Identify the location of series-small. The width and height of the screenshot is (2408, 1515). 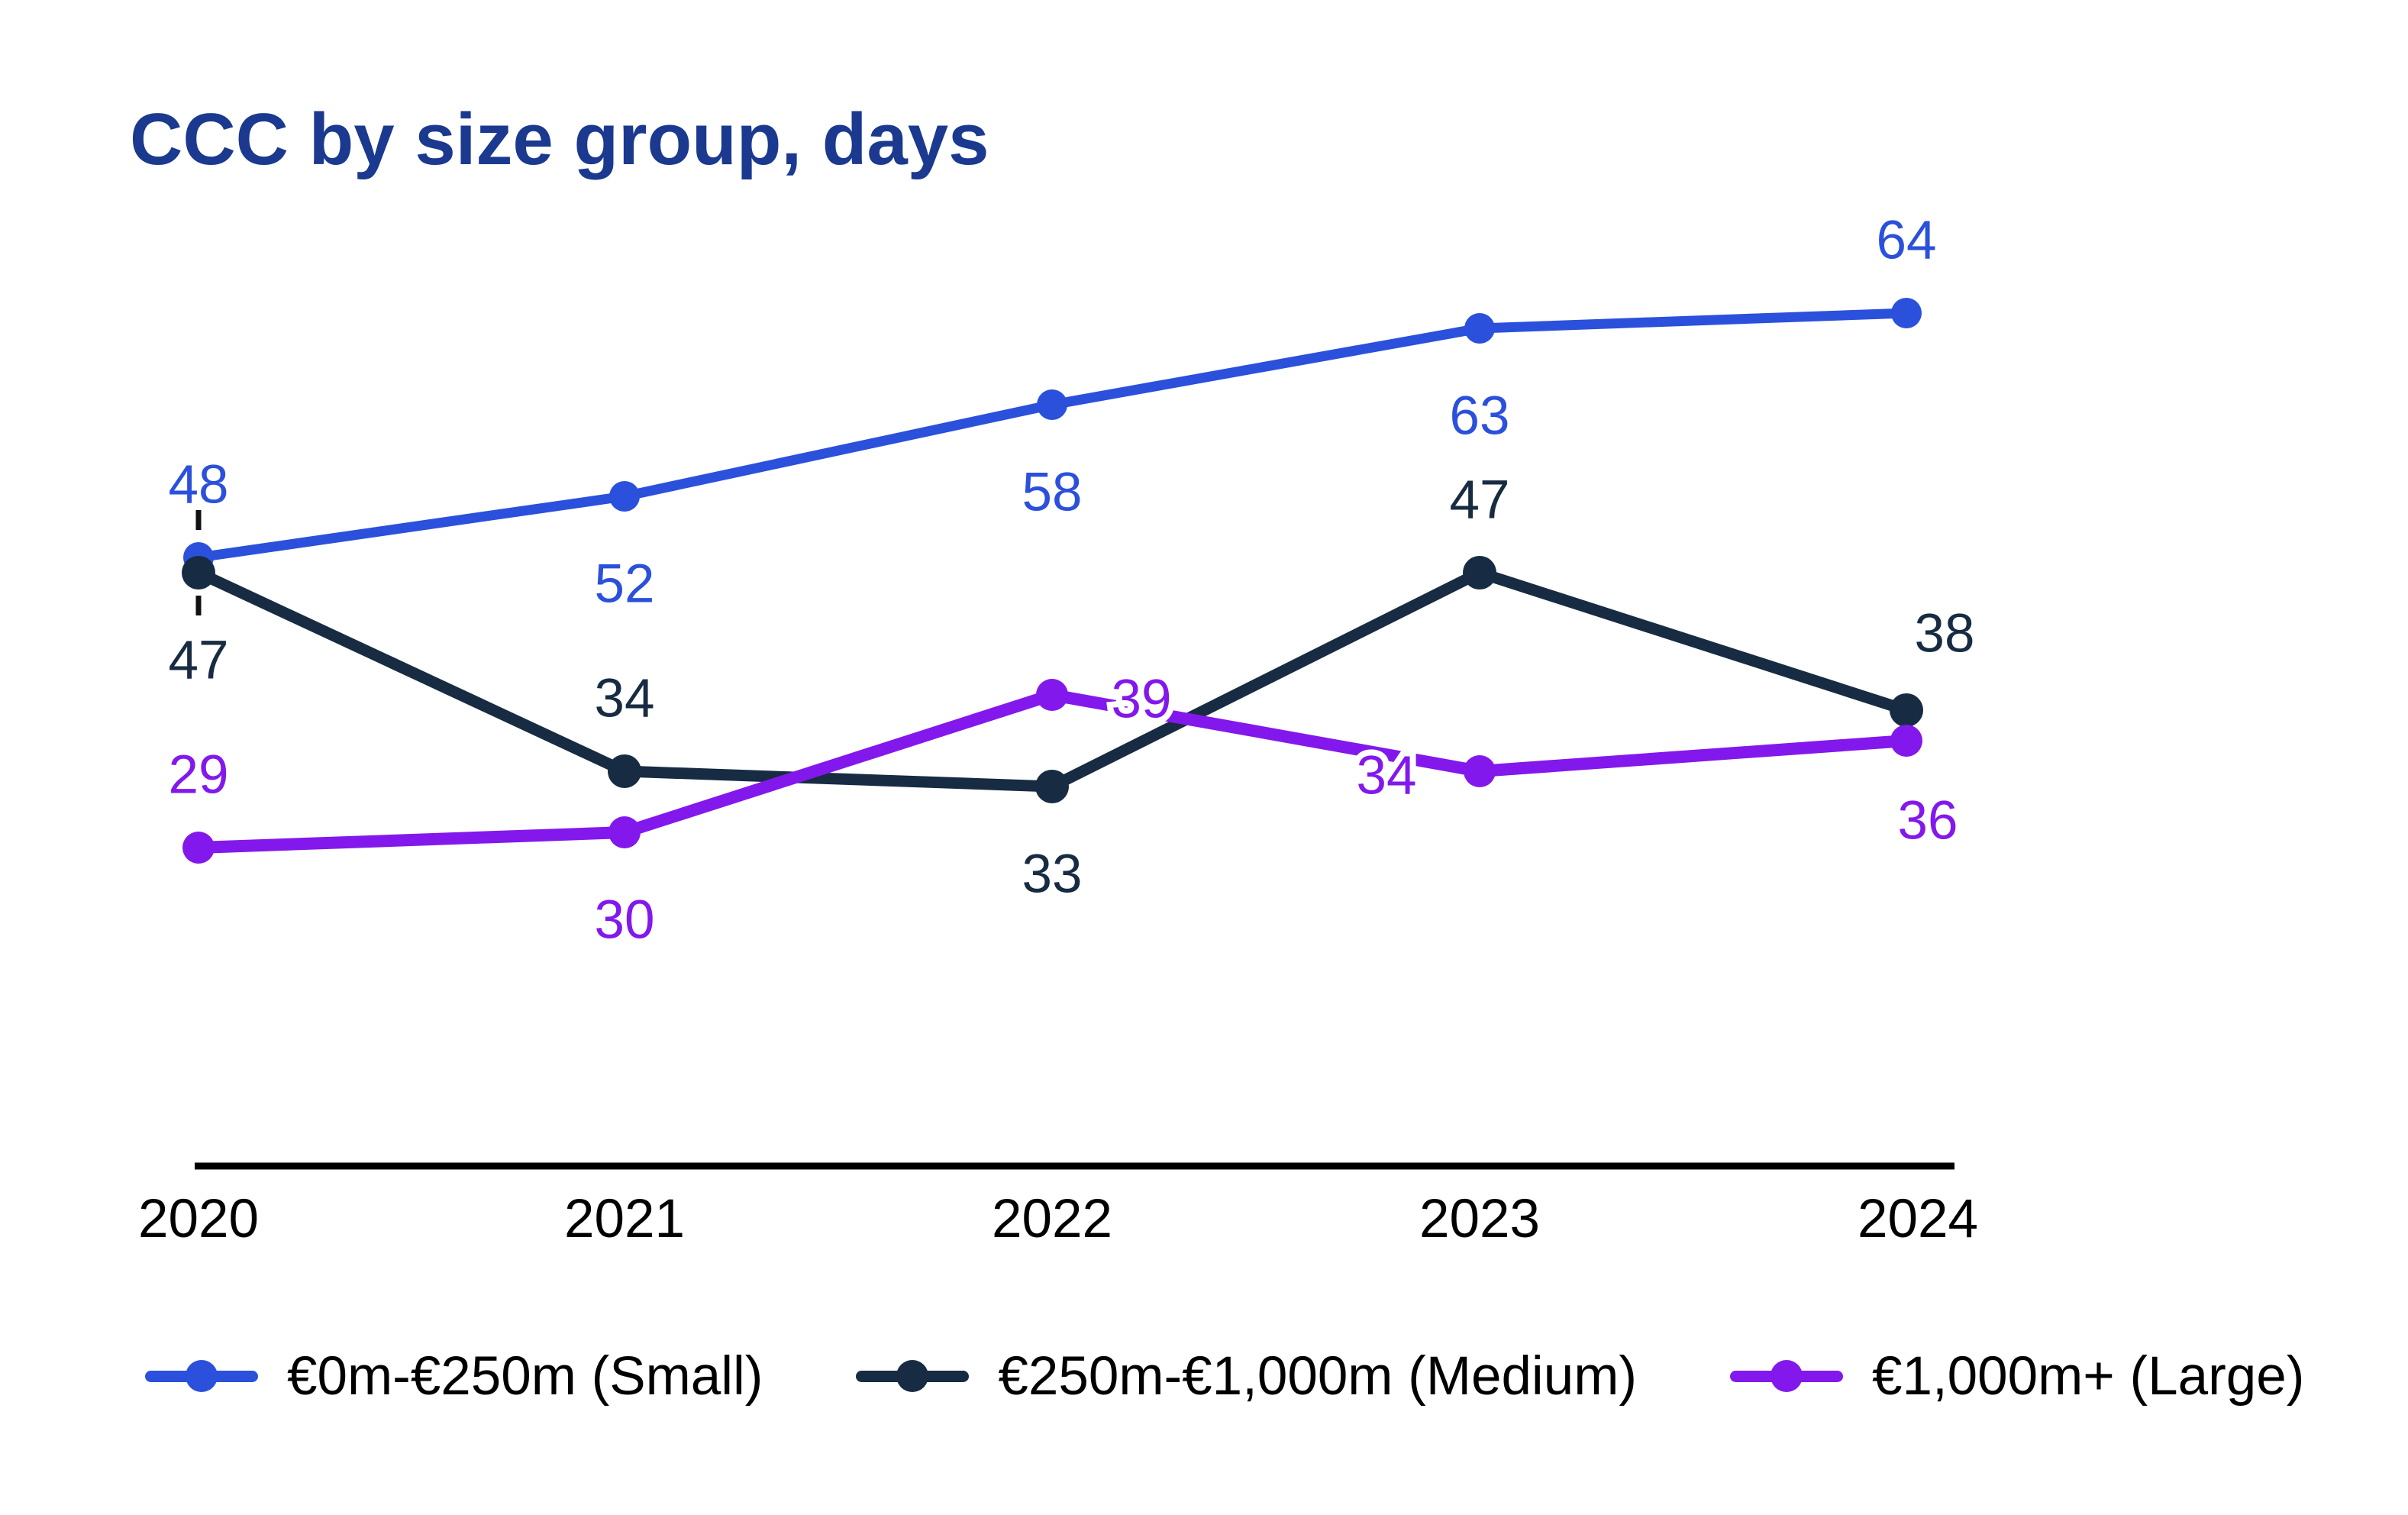
(1052, 435).